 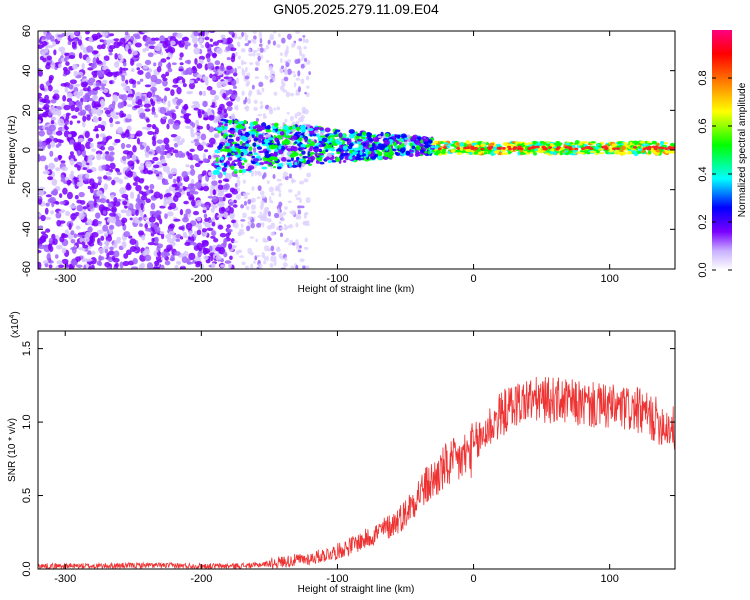 What do you see at coordinates (15, 312) in the screenshot?
I see `snr-multiplier-close: )` at bounding box center [15, 312].